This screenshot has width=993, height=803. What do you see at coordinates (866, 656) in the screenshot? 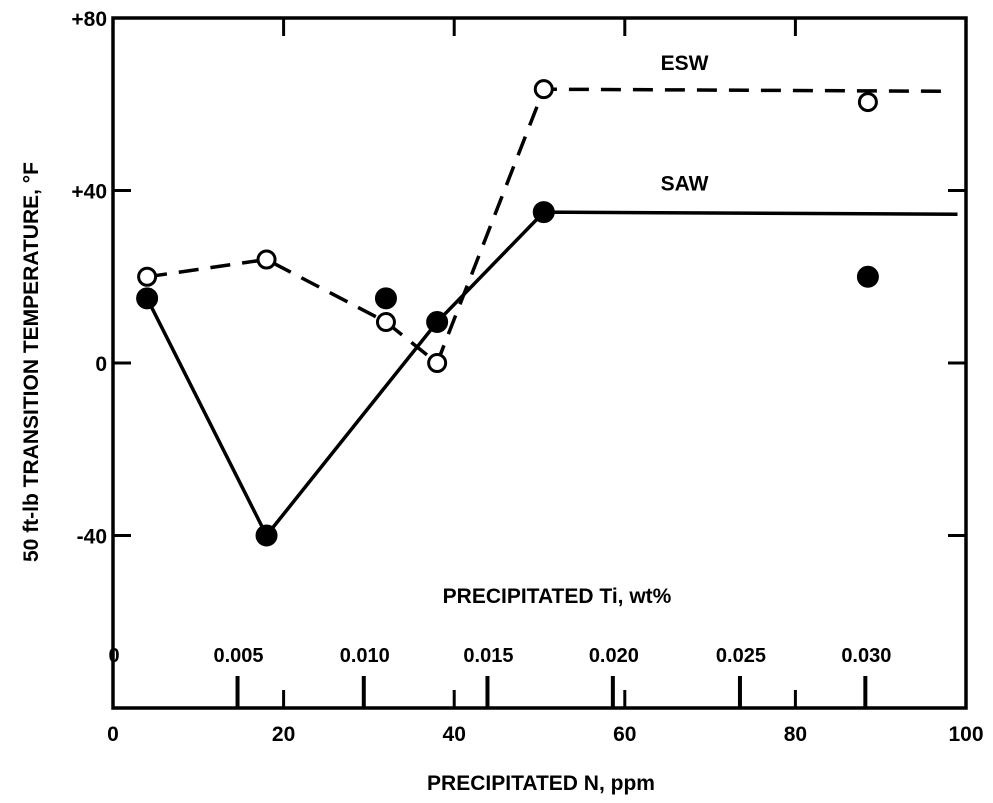
I see `ti-tick-label: 0.030` at bounding box center [866, 656].